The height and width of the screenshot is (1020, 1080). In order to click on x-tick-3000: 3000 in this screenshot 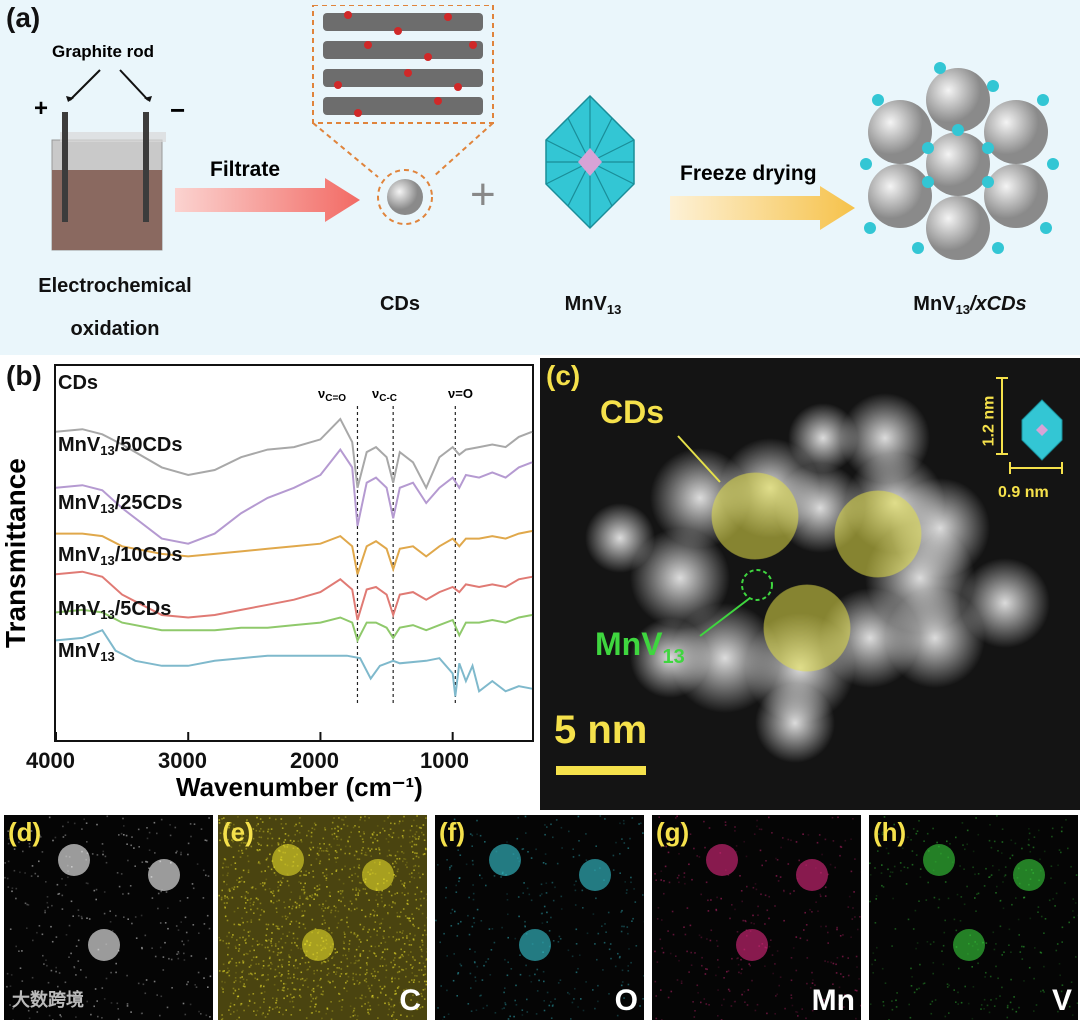, I will do `click(182, 760)`.